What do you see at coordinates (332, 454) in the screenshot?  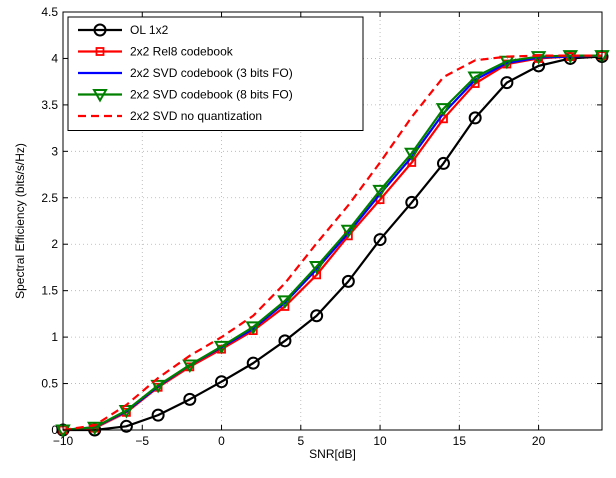 I see `x-axis-label: SNR[dB]` at bounding box center [332, 454].